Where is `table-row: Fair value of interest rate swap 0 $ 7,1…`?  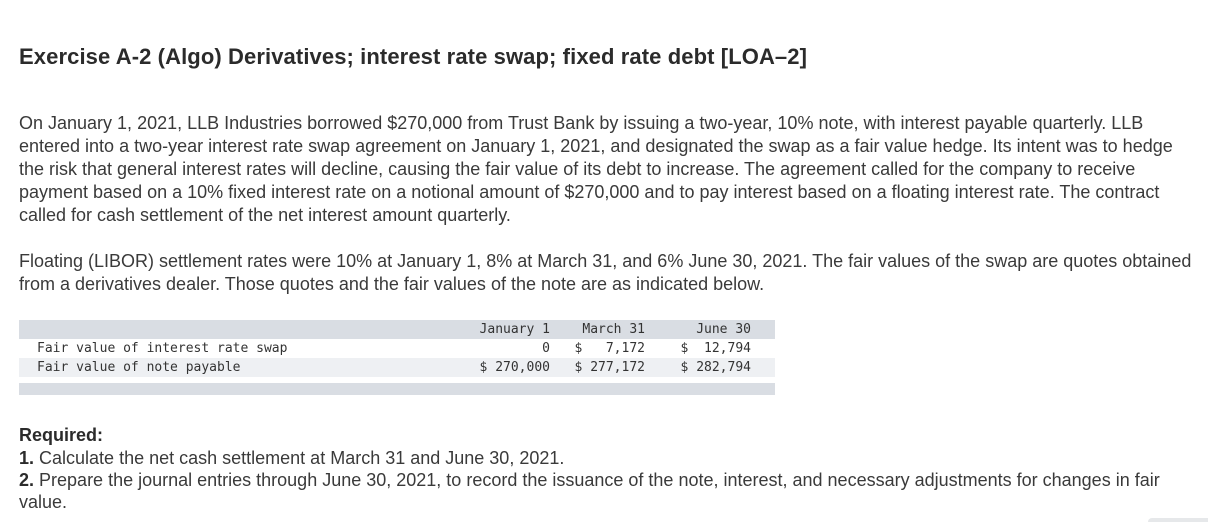
table-row: Fair value of interest rate swap 0 $ 7,1… is located at coordinates (397, 348).